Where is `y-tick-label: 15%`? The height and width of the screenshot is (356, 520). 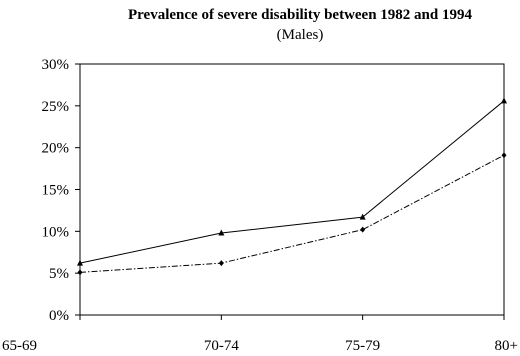 y-tick-label: 15% is located at coordinates (56, 191).